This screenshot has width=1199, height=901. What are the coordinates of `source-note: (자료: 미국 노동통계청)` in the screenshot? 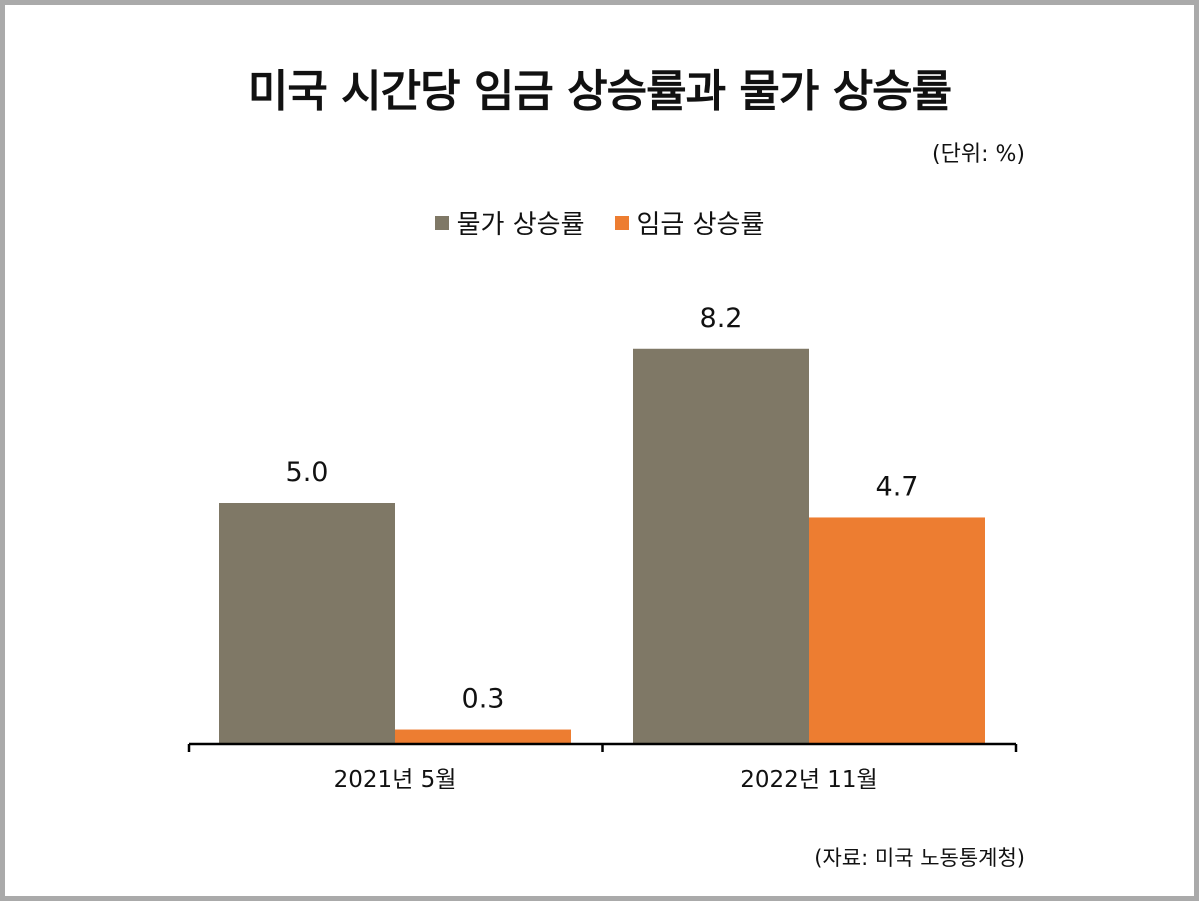 It's located at (919, 858).